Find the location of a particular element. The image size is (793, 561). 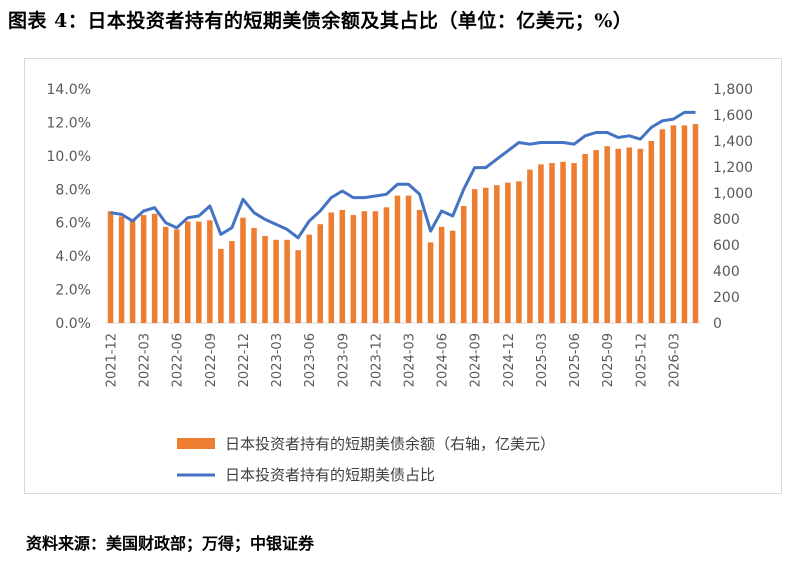

x-tick-label: 2023-12 is located at coordinates (376, 360).